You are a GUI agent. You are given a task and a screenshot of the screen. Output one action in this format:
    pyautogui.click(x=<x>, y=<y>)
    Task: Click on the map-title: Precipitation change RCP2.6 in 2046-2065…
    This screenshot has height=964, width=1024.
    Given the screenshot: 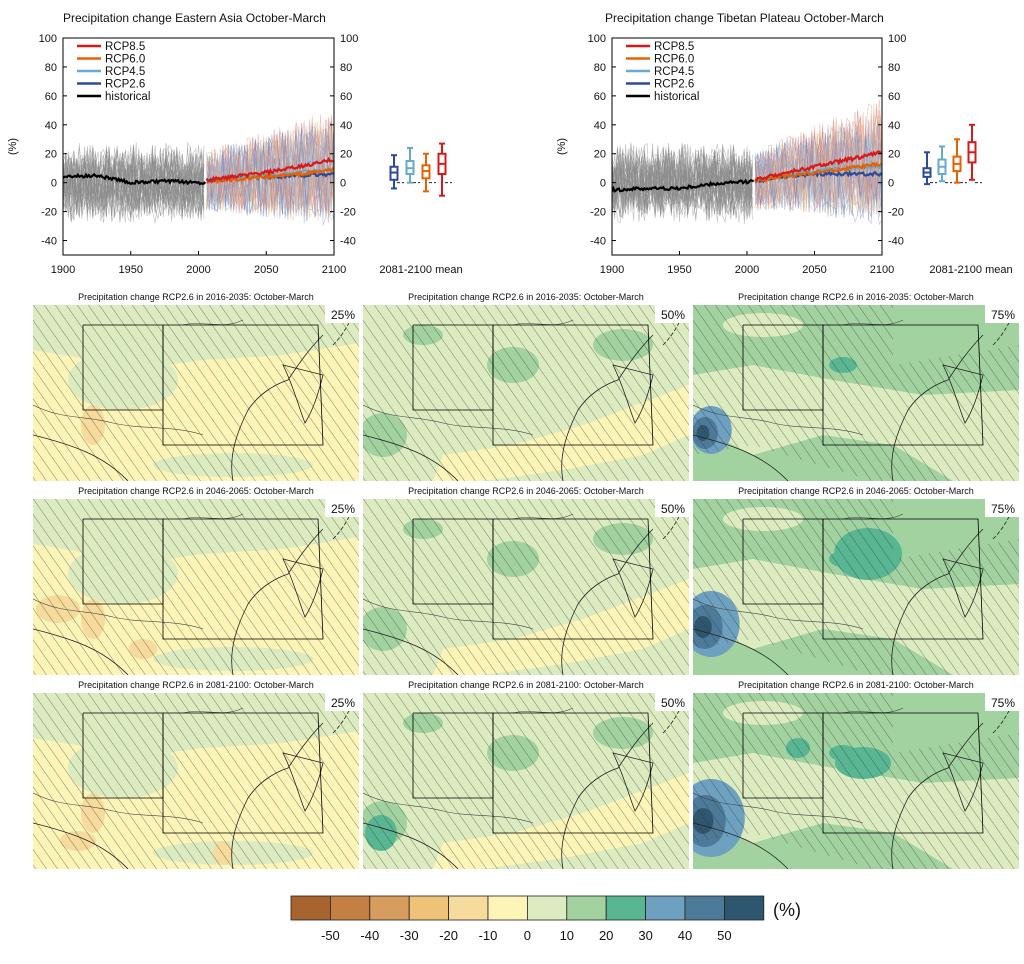 What is the action you would take?
    pyautogui.click(x=526, y=491)
    